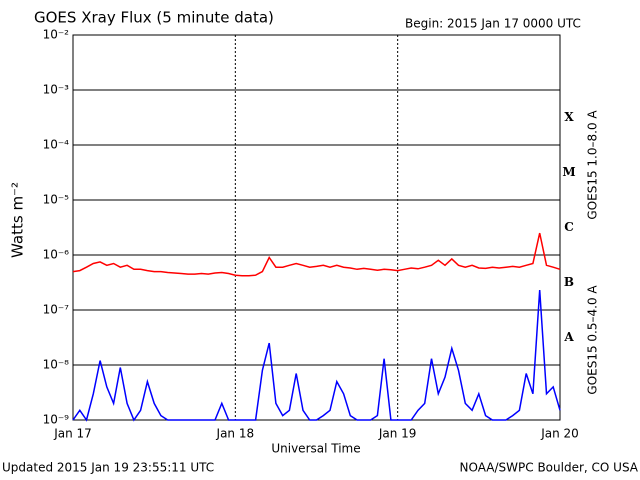  What do you see at coordinates (56, 255) in the screenshot?
I see `y-tick-label: 10⁻⁶` at bounding box center [56, 255].